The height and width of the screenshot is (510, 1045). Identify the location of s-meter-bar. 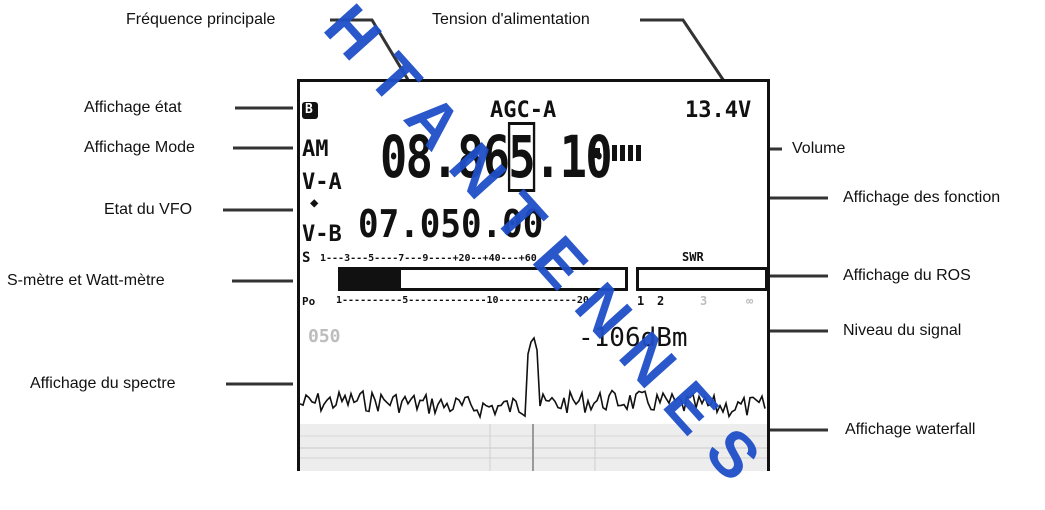
(483, 279).